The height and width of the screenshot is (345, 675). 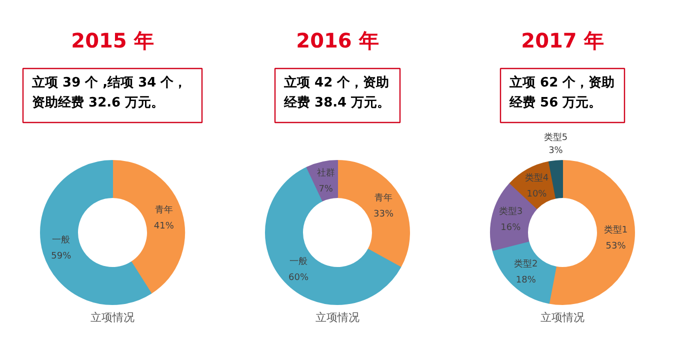 What do you see at coordinates (616, 247) in the screenshot?
I see `data-label: 53%` at bounding box center [616, 247].